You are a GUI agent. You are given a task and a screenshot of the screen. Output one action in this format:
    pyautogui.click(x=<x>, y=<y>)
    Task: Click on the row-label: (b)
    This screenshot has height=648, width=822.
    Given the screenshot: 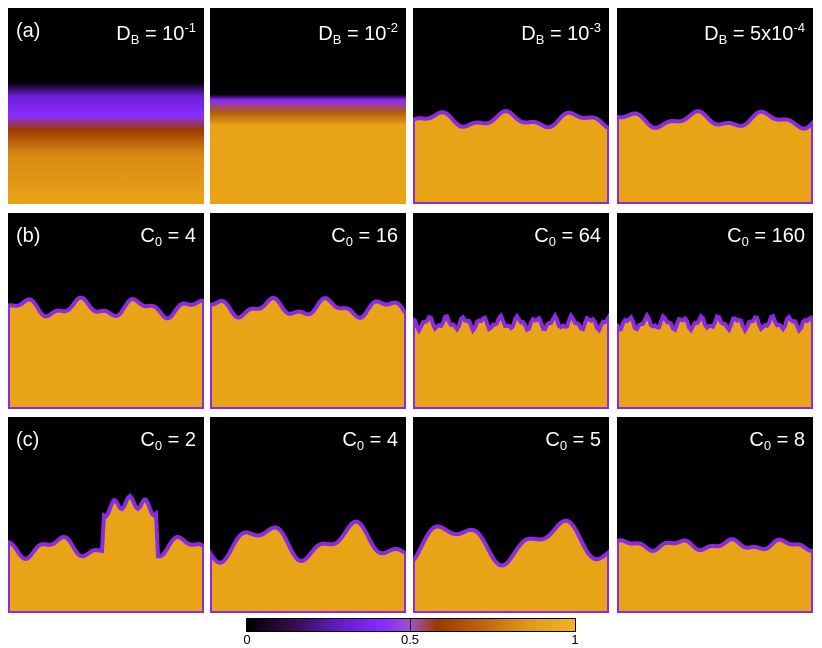 What is the action you would take?
    pyautogui.click(x=28, y=236)
    